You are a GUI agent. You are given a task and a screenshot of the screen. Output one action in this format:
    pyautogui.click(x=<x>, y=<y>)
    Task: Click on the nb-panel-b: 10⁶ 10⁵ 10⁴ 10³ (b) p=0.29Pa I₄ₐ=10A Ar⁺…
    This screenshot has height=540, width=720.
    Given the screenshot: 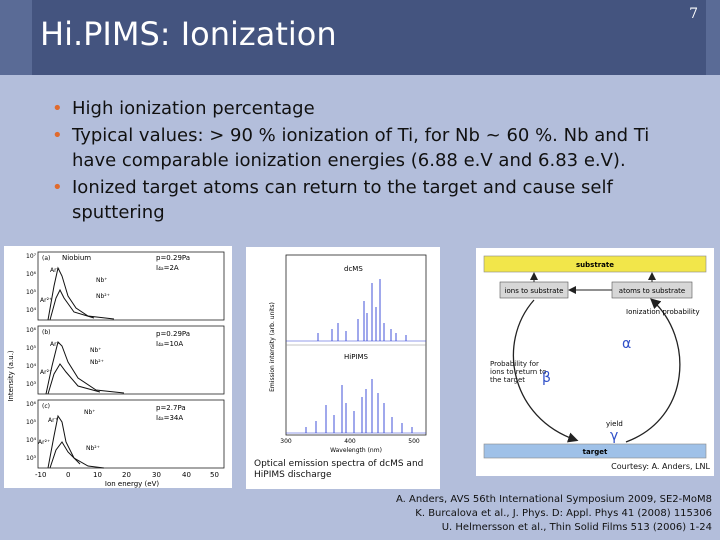 What is the action you would take?
    pyautogui.click(x=125, y=360)
    